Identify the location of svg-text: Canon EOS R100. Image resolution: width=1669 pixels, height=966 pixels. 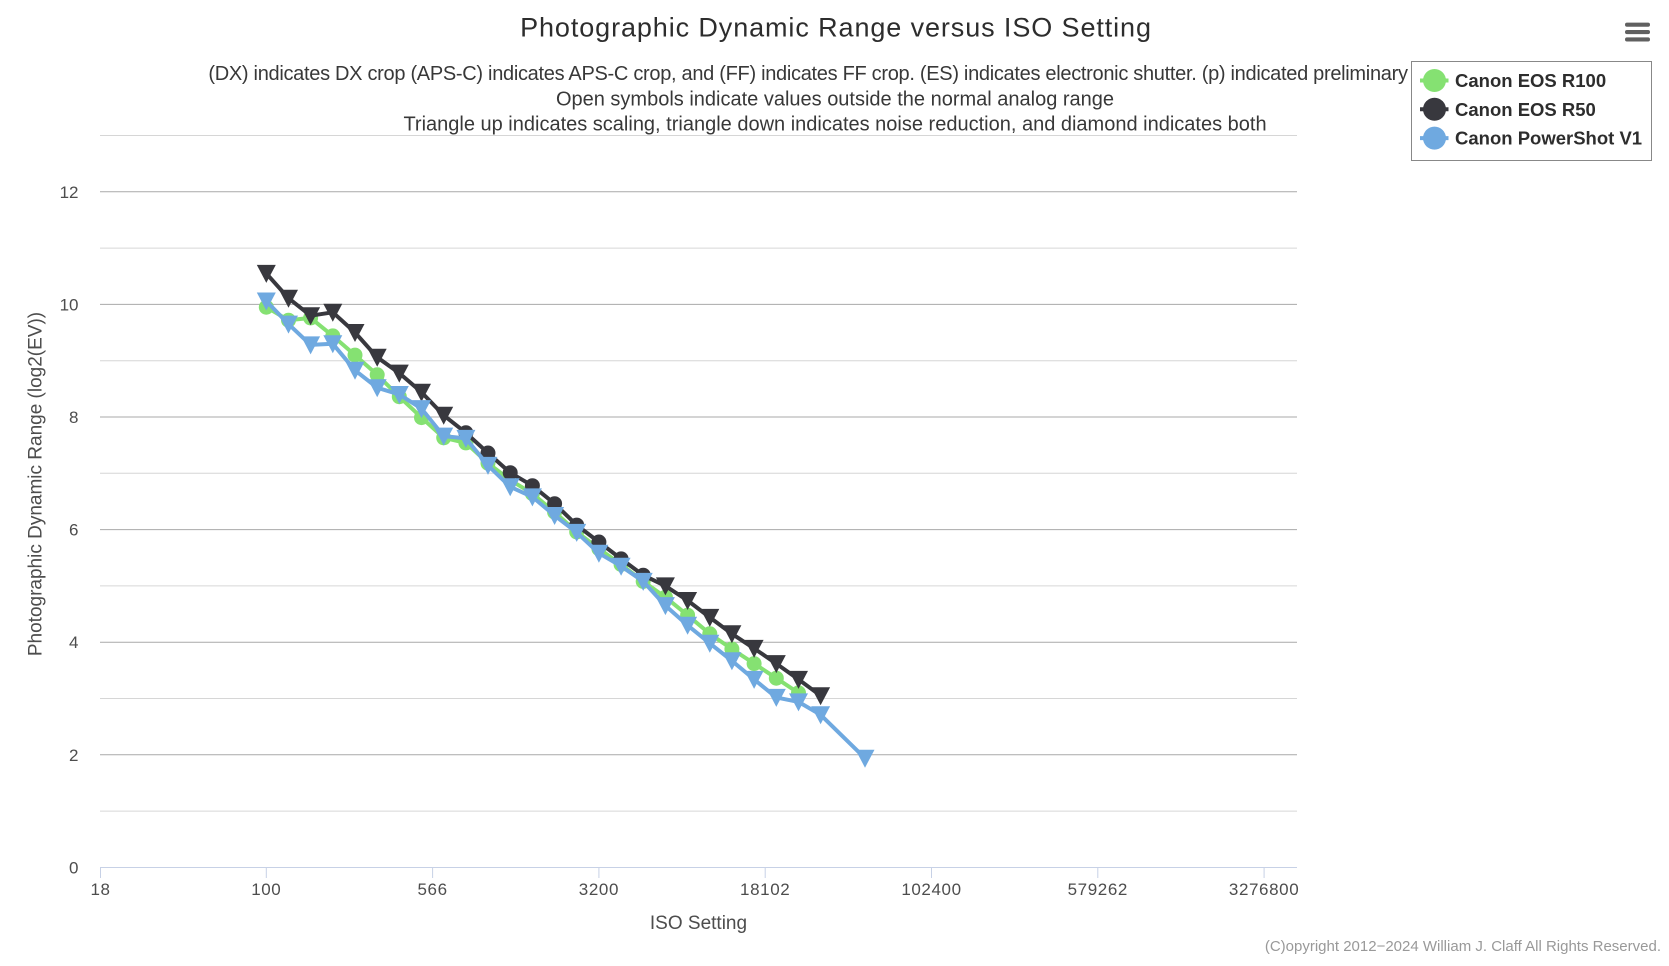
(1530, 80).